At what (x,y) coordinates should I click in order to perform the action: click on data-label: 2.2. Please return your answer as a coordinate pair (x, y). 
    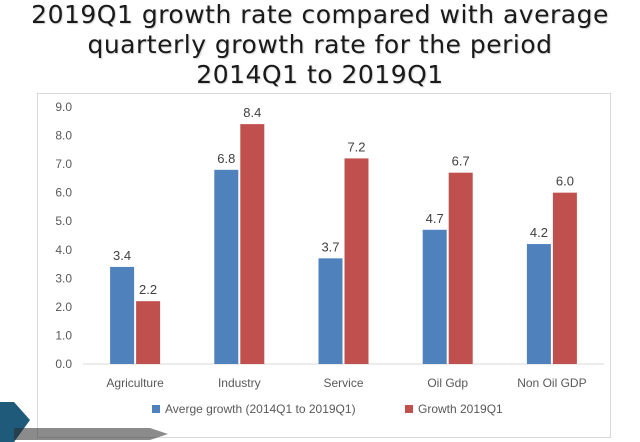
    Looking at the image, I should click on (148, 289).